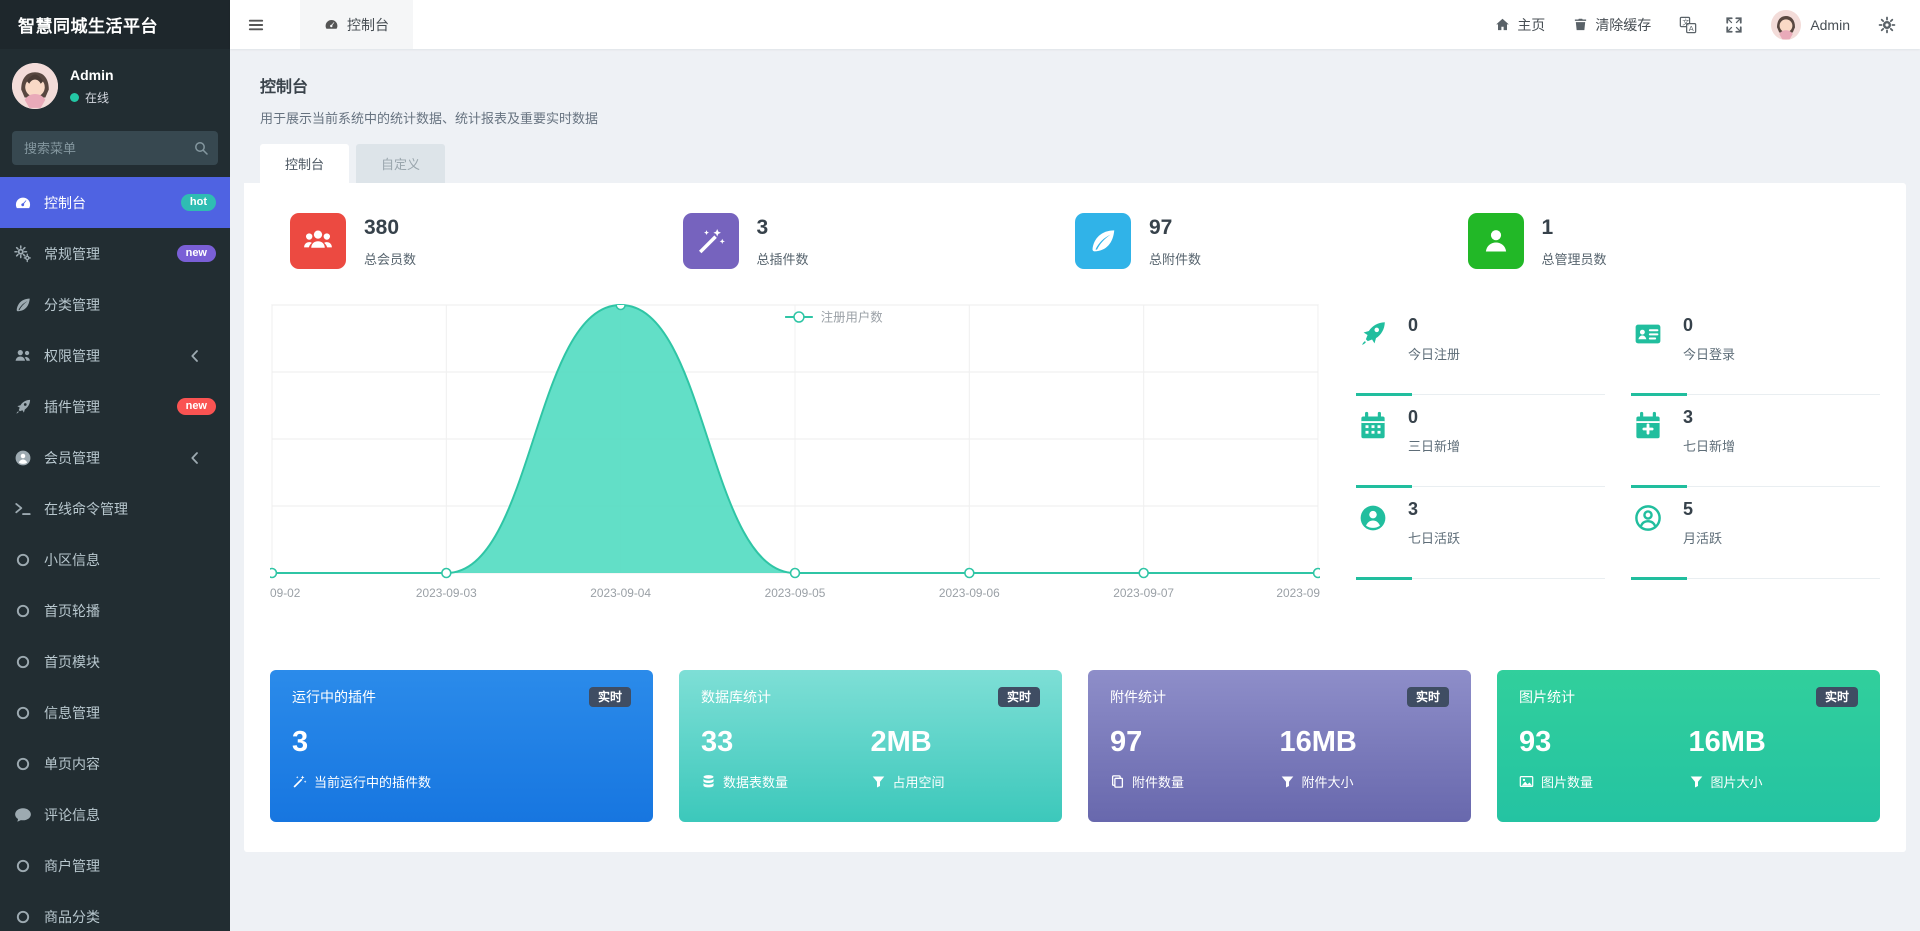 This screenshot has width=1920, height=931. What do you see at coordinates (1612, 25) in the screenshot?
I see `clear-cache-button: 清除缓存` at bounding box center [1612, 25].